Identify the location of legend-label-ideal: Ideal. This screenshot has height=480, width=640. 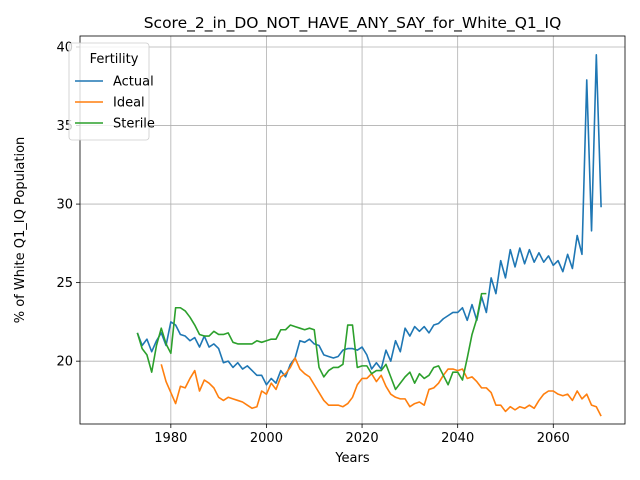
(129, 103).